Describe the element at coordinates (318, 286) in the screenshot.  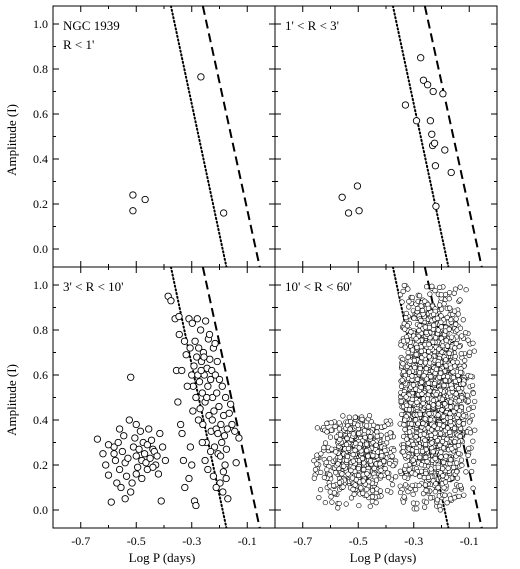
I see `panel-label: 10' < R < 60'` at that location.